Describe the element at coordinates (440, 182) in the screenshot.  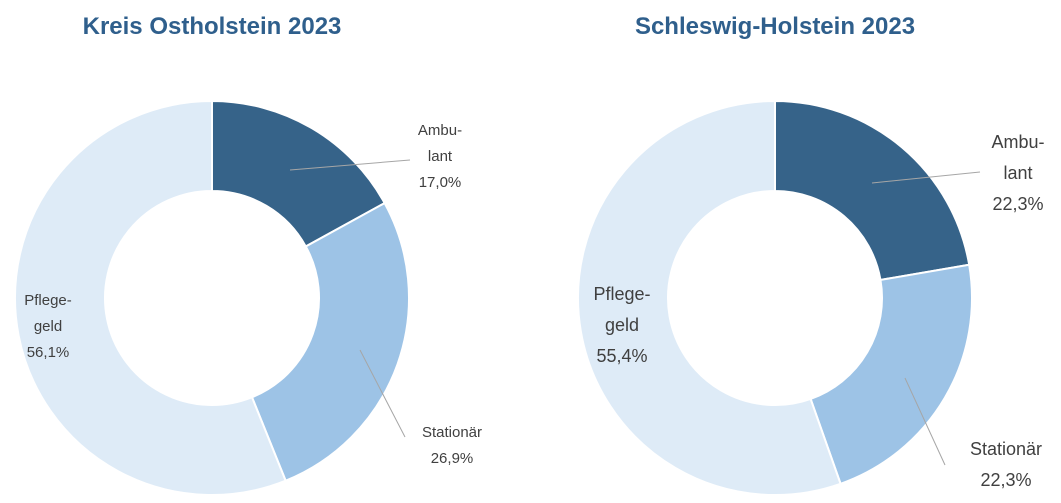
I see `value-label: 17,0%` at that location.